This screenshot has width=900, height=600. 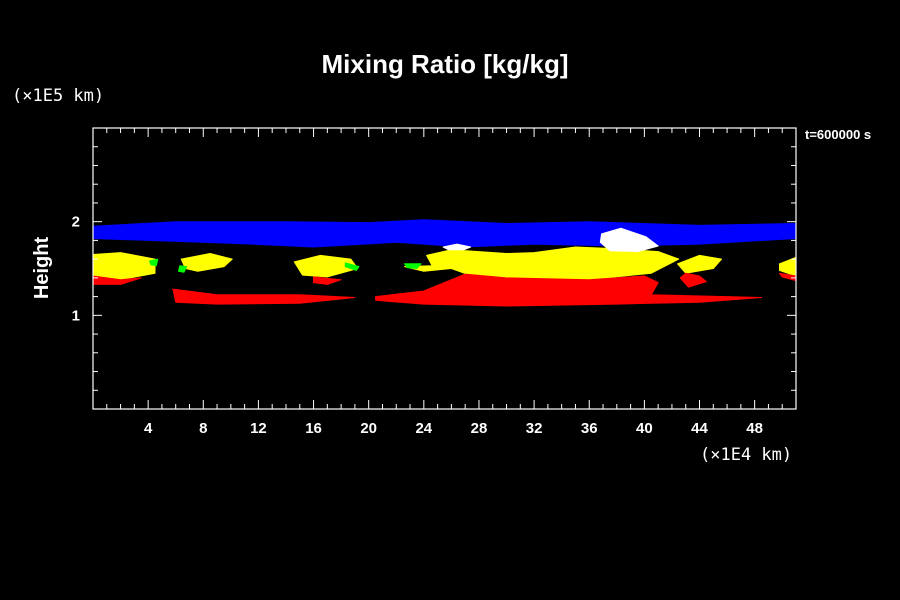 I want to click on x-tick-label: 28, so click(x=479, y=428).